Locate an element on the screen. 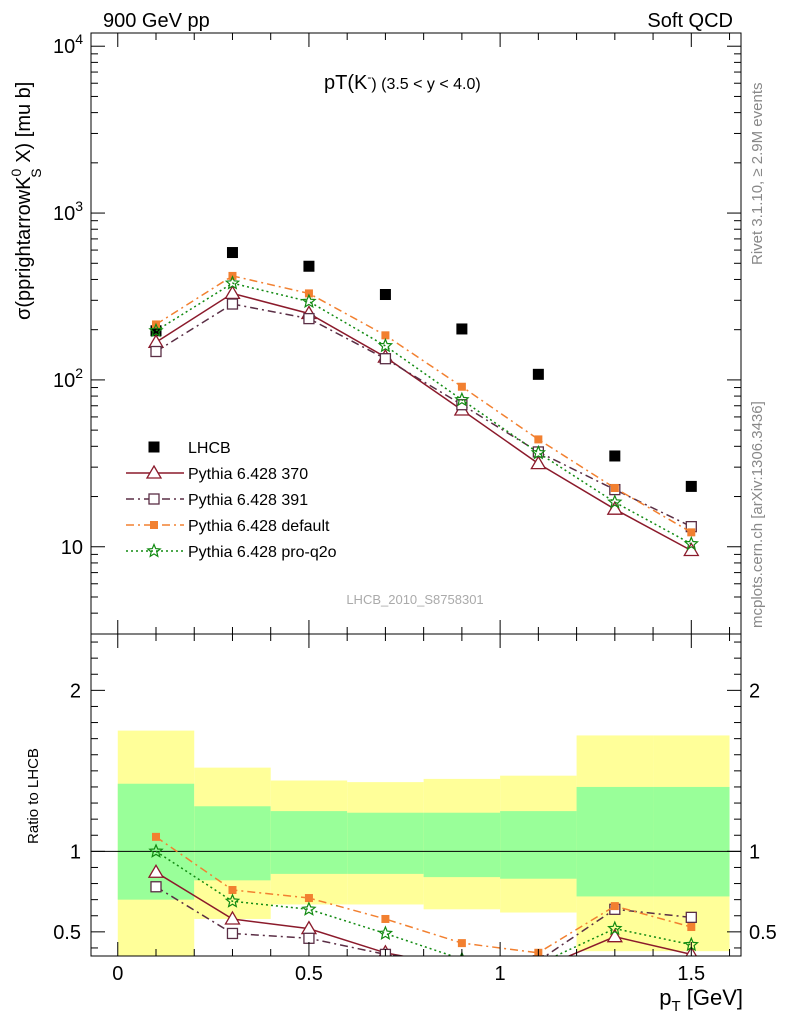  legend-item-pythia-6-428-default: Pythia 6.428 default is located at coordinates (228, 526).